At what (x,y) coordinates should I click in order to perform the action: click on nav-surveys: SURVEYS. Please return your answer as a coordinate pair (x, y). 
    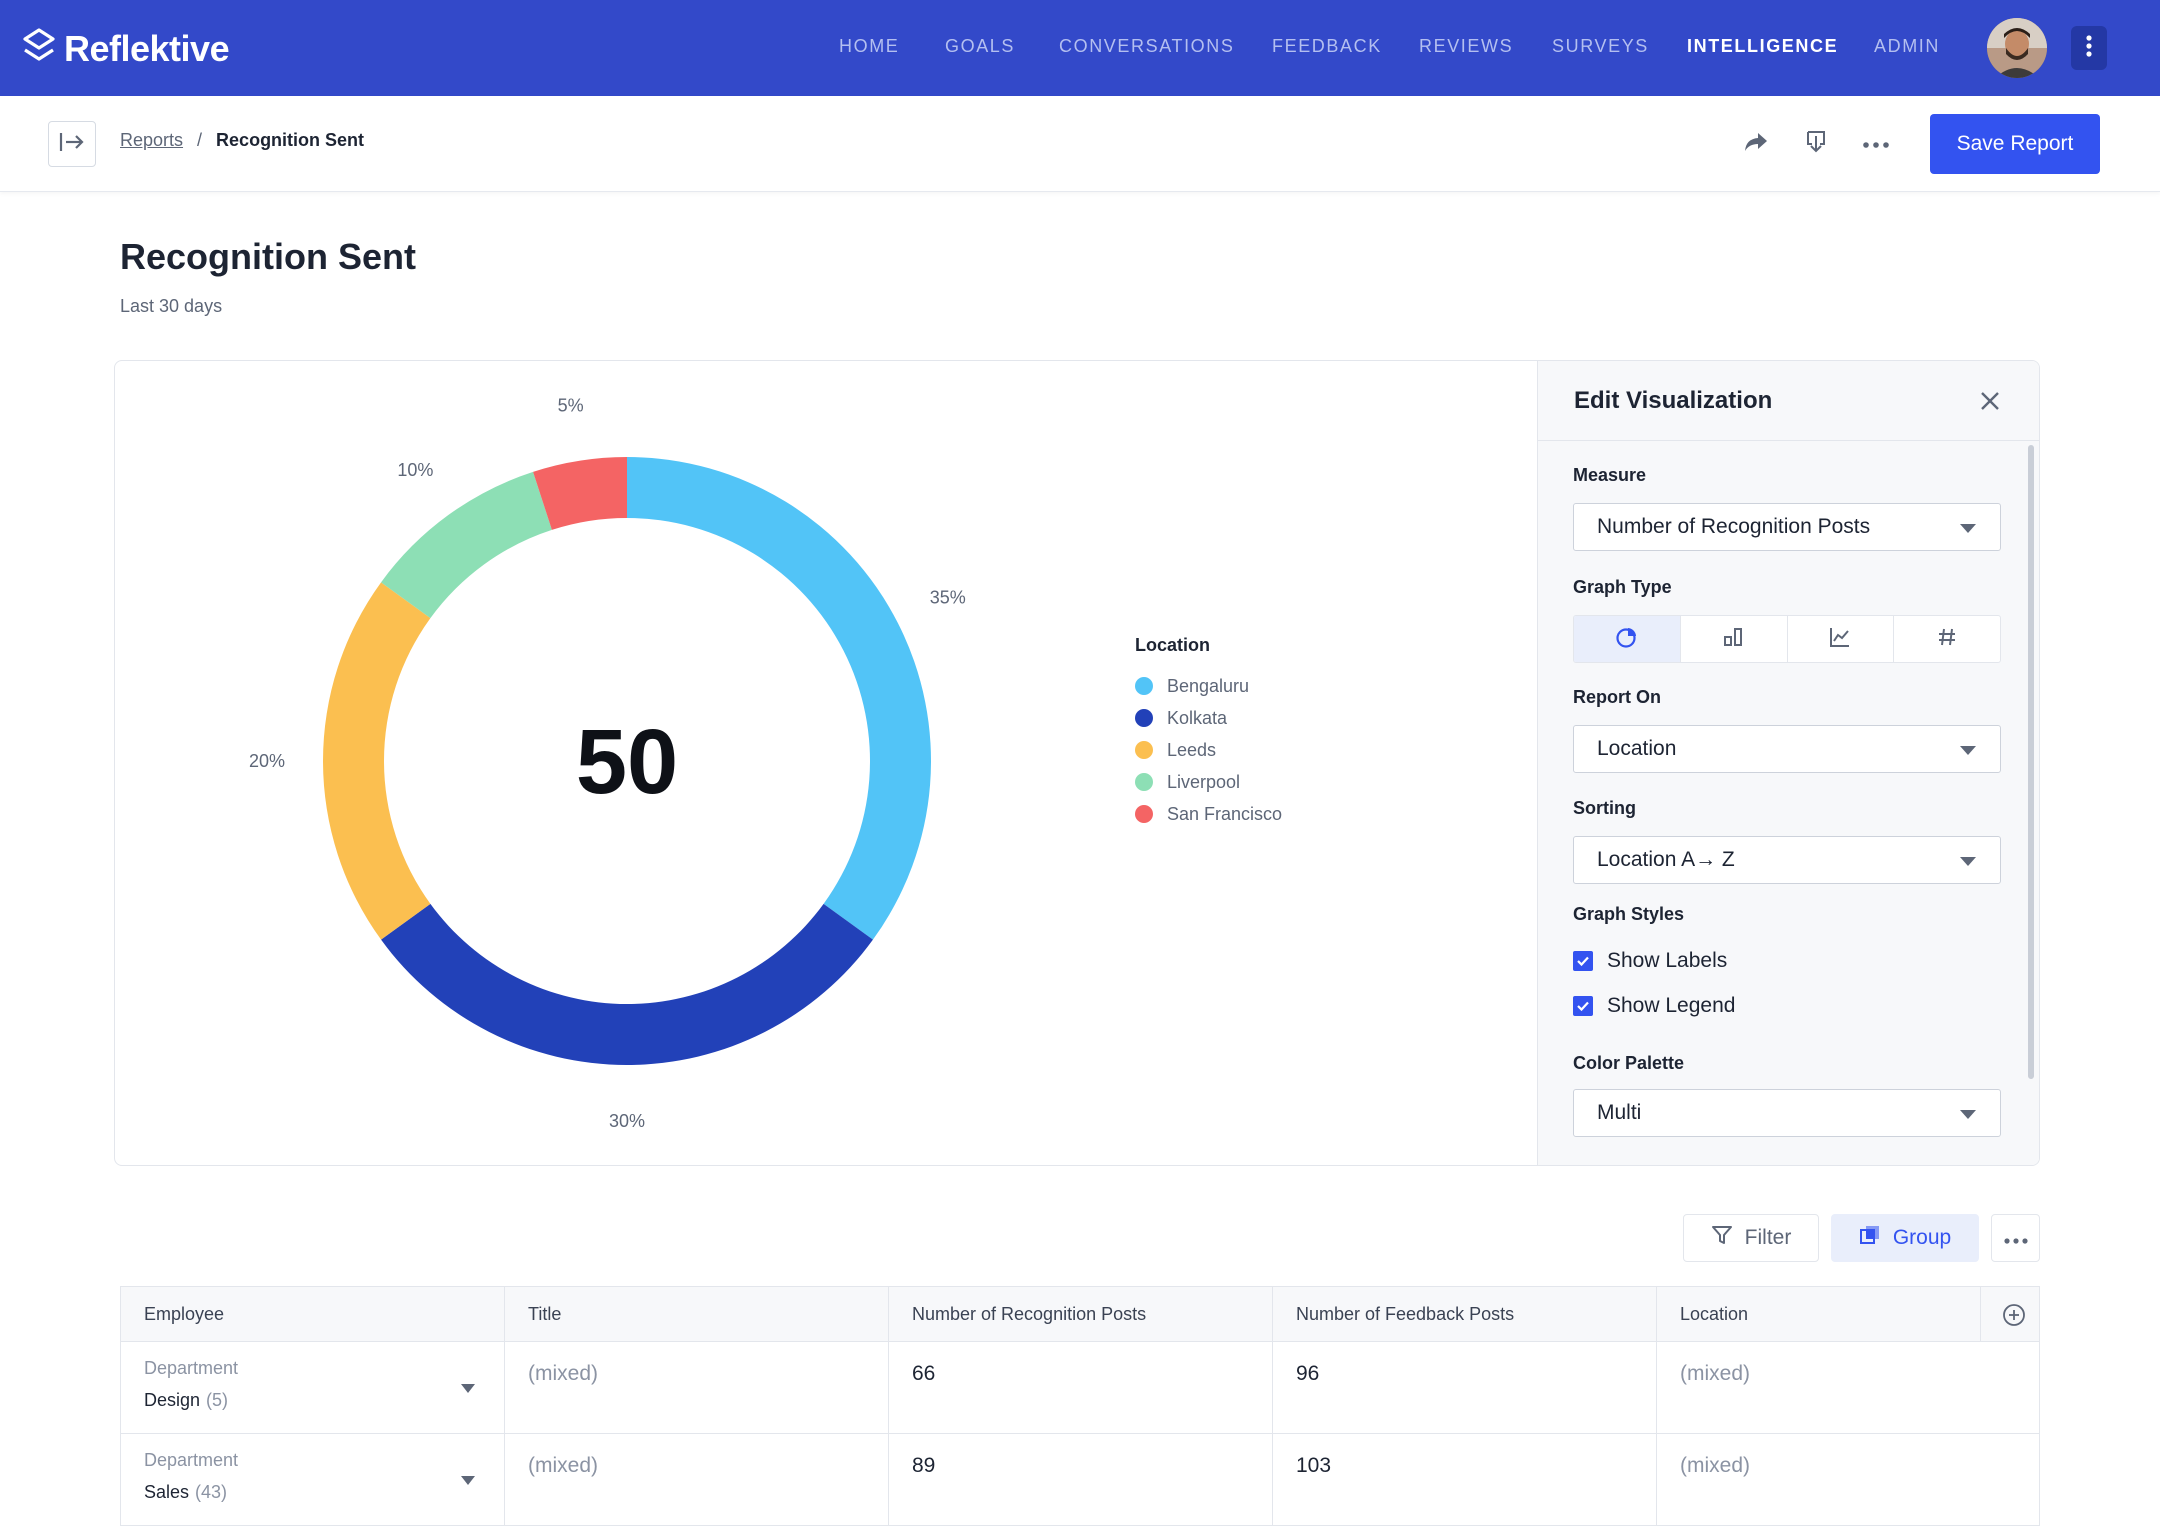
    Looking at the image, I should click on (1600, 46).